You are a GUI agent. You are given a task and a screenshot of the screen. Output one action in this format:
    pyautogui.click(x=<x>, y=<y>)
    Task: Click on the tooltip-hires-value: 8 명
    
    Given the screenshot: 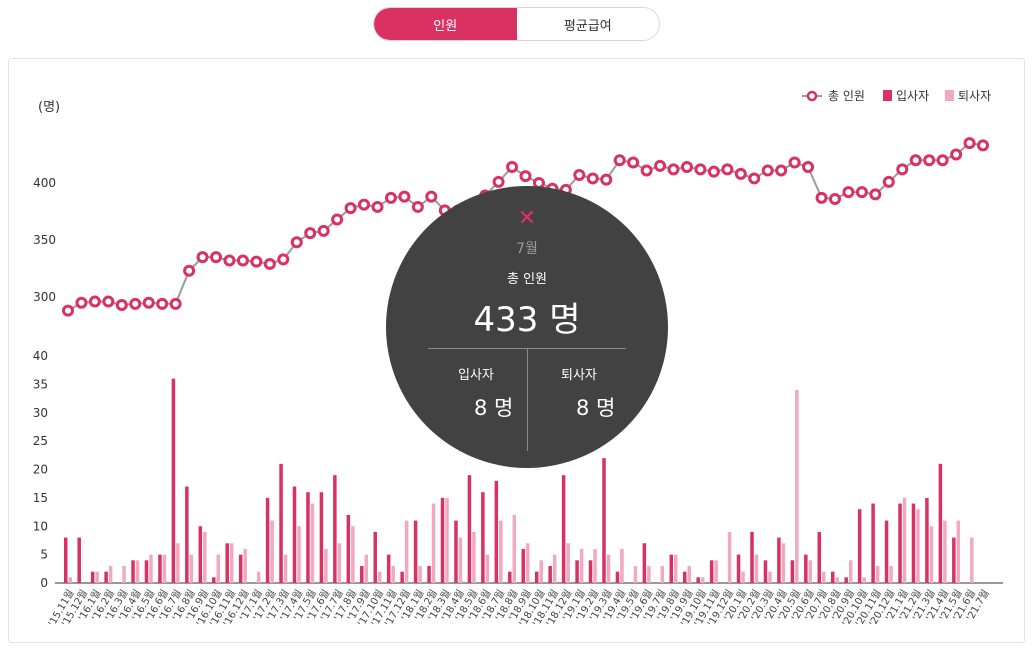 What is the action you would take?
    pyautogui.click(x=494, y=408)
    